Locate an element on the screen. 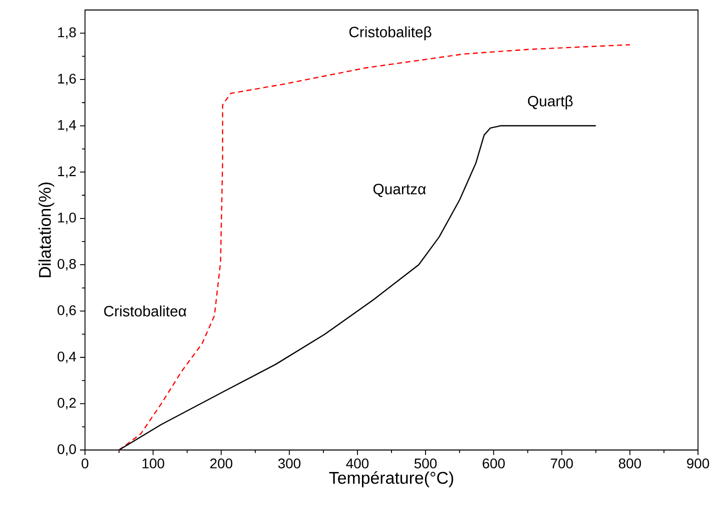 The width and height of the screenshot is (715, 508). y-tick-label: 1,2 is located at coordinates (67, 172).